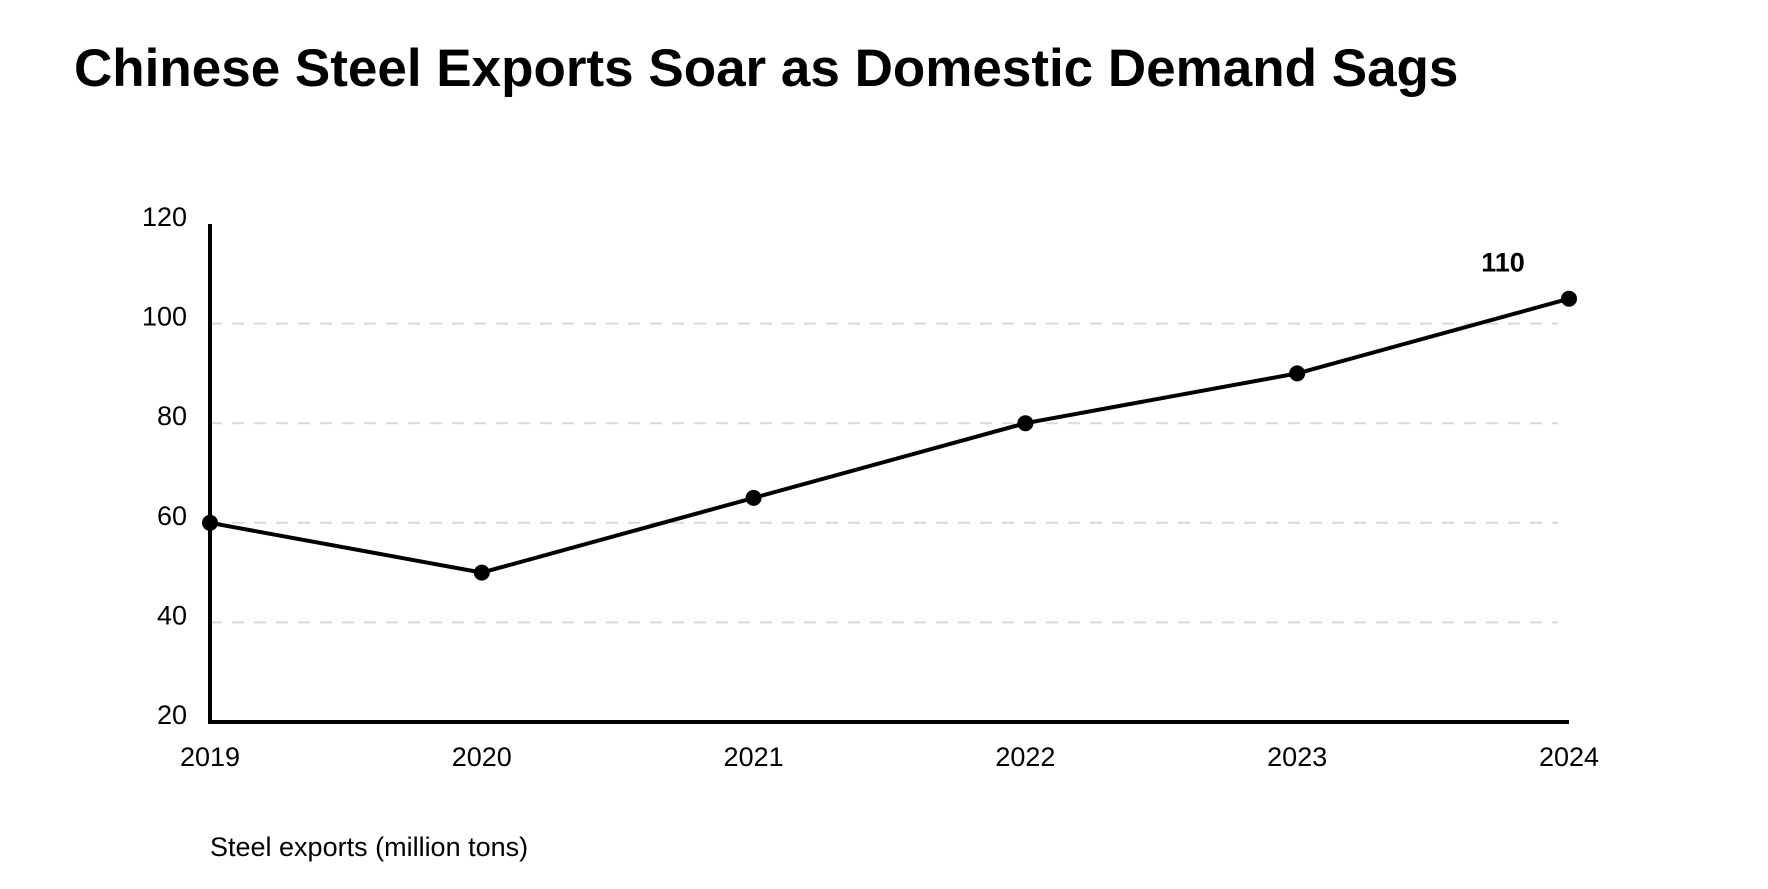 The image size is (1768, 889). I want to click on y-tick-label: 40, so click(172, 615).